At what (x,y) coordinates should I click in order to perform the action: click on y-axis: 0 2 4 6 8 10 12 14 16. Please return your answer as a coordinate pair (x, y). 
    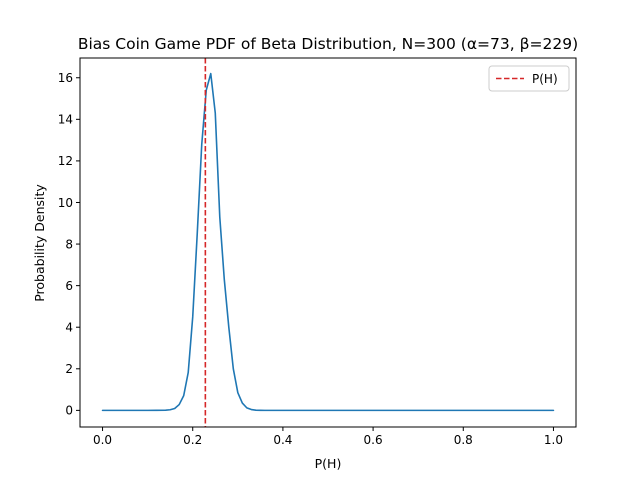
    Looking at the image, I should click on (69, 244).